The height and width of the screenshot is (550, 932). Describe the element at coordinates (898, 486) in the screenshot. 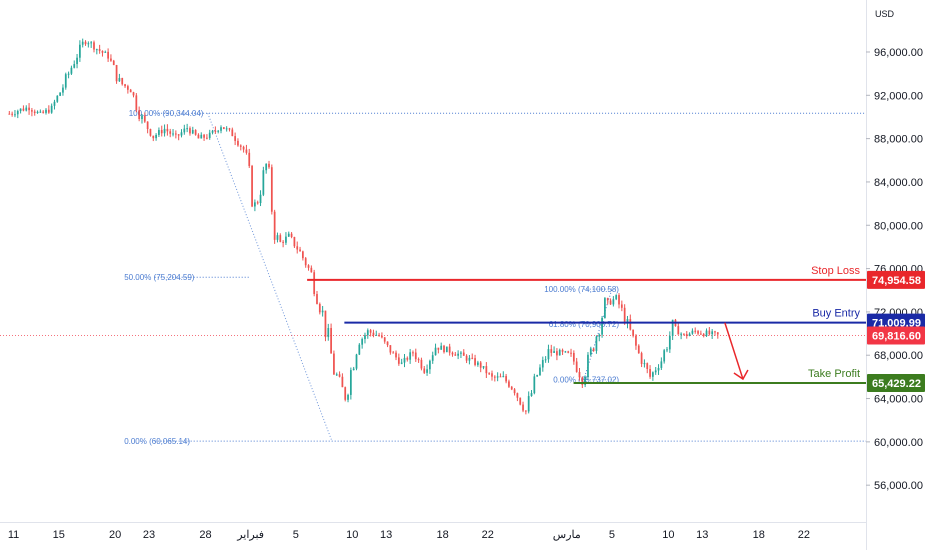

I see `y-tick-label: 56,000.00` at that location.